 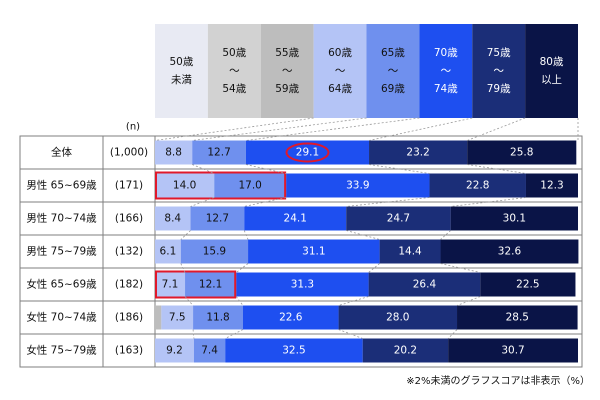 What do you see at coordinates (446, 53) in the screenshot?
I see `legend-label: 70歳` at bounding box center [446, 53].